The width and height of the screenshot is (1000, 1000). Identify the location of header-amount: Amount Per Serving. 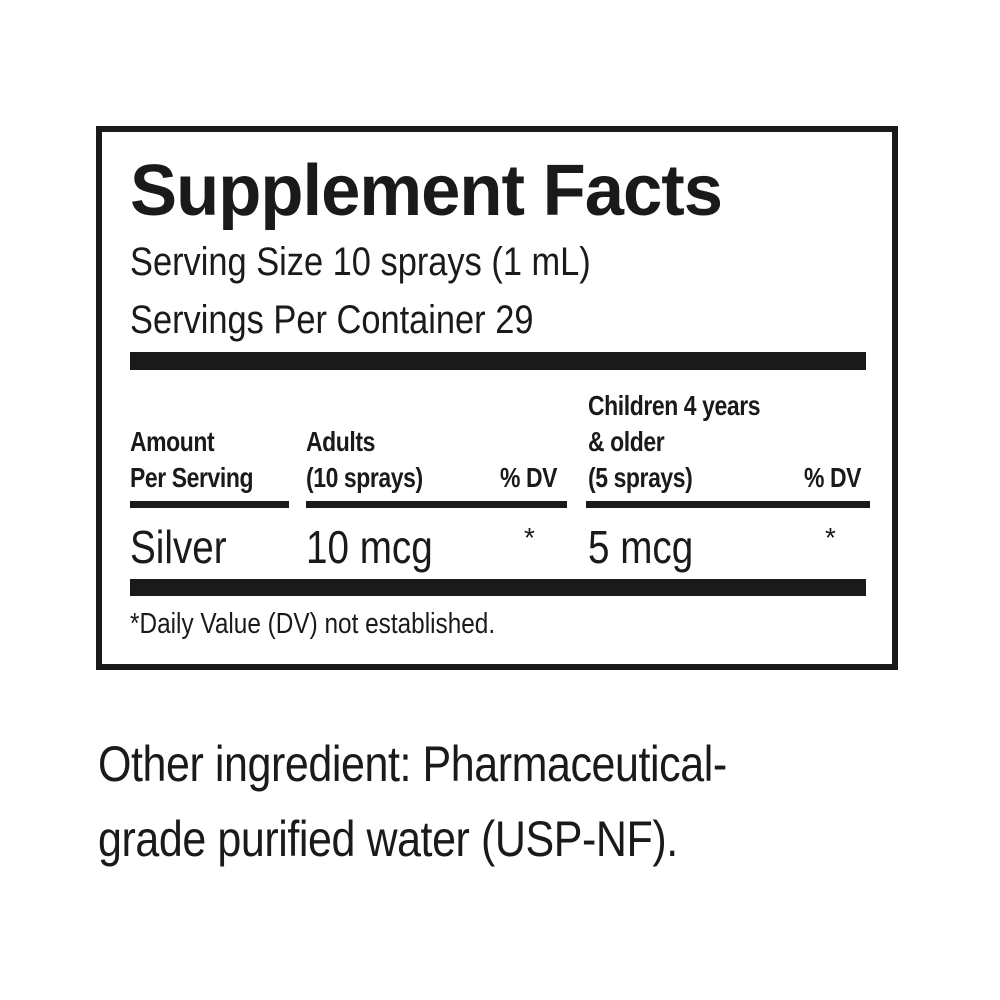
(192, 460).